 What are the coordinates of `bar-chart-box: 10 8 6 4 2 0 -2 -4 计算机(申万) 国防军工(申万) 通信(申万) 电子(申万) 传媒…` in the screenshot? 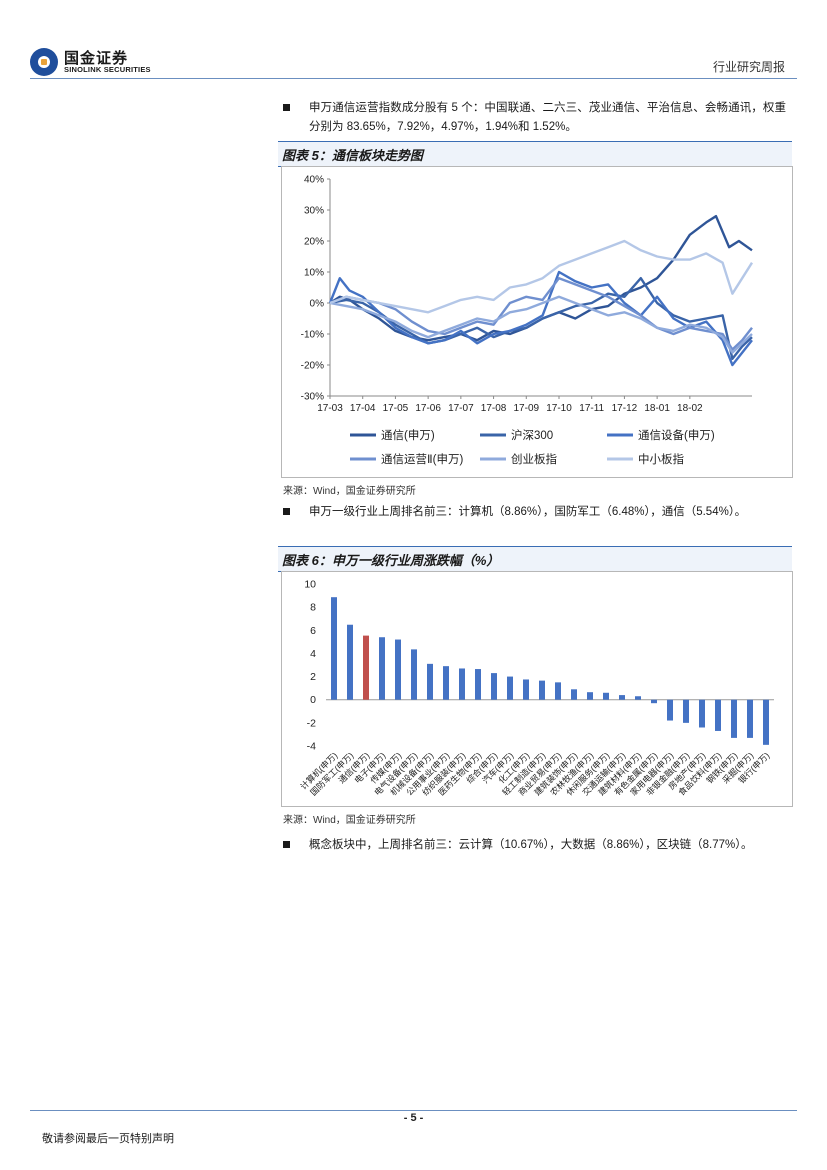 It's located at (537, 689).